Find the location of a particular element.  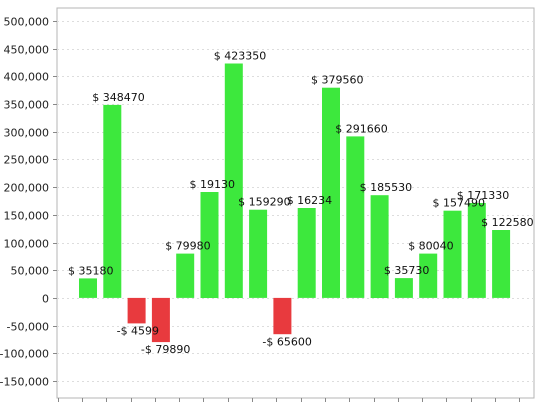

y-tick-label: -150,000 is located at coordinates (24, 382).